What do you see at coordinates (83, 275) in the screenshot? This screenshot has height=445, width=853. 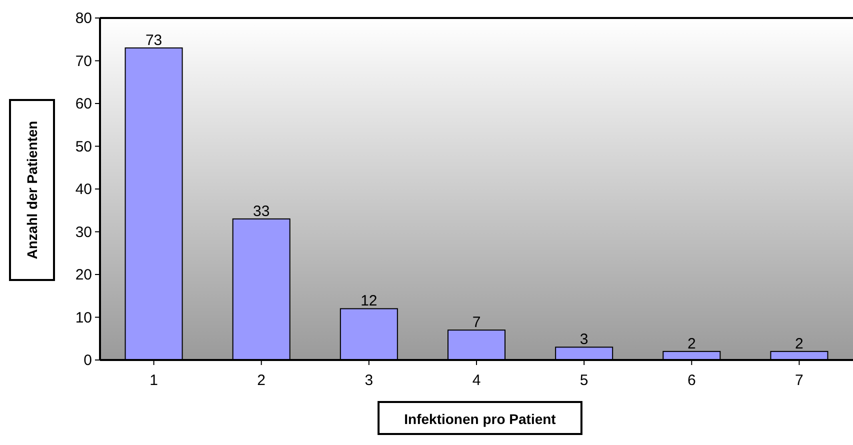 I see `y-tick-label: 20` at bounding box center [83, 275].